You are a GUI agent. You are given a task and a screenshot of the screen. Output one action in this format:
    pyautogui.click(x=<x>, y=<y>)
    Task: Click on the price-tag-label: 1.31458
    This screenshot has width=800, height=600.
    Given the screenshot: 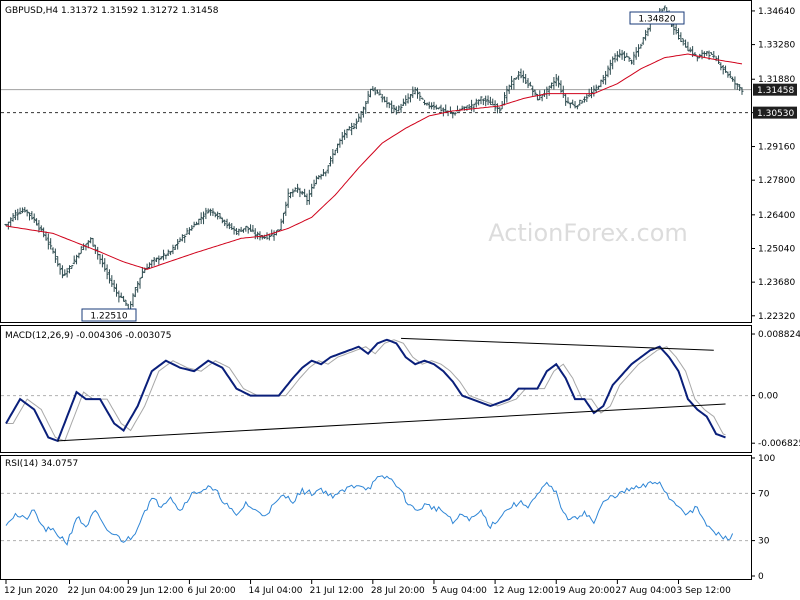 What is the action you would take?
    pyautogui.click(x=775, y=91)
    